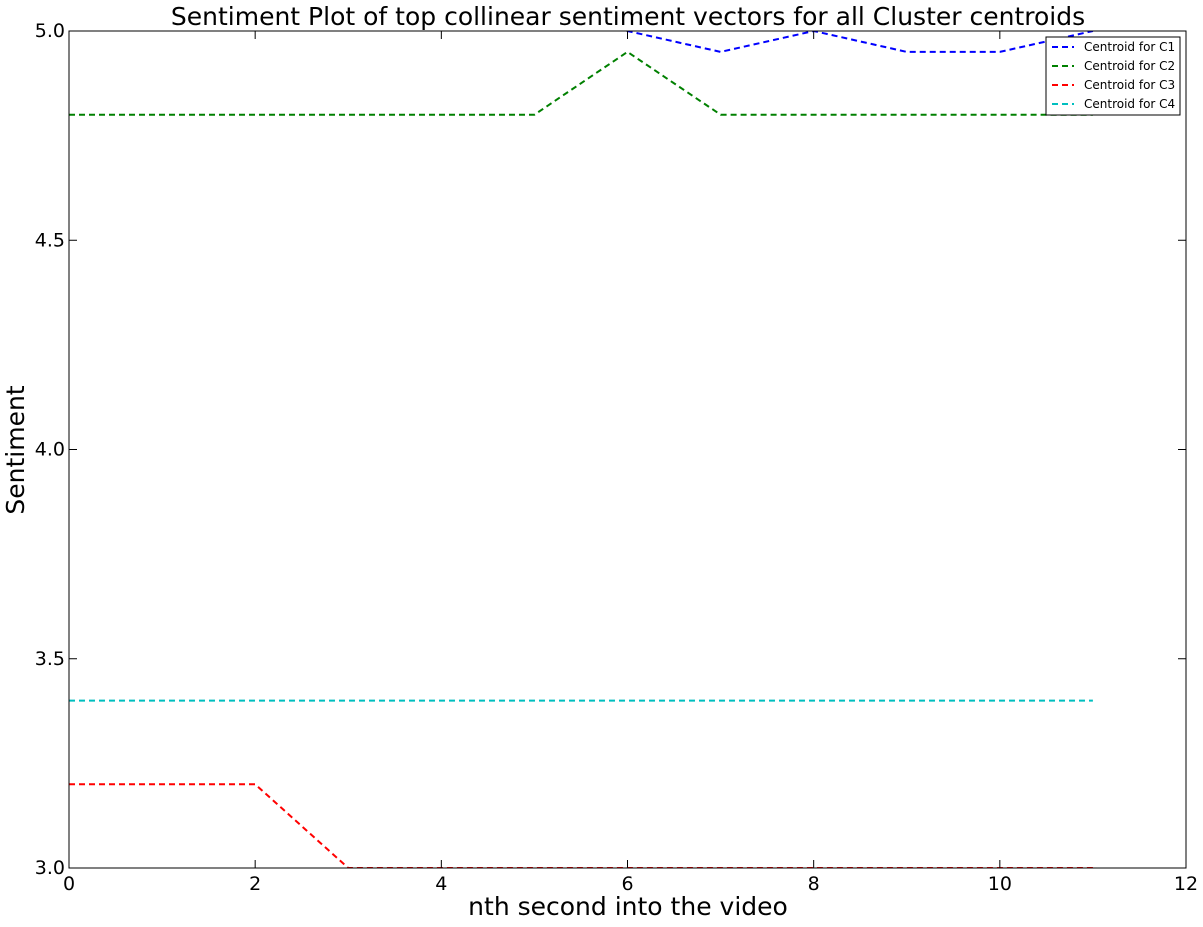 This screenshot has height=927, width=1203. What do you see at coordinates (441, 884) in the screenshot?
I see `x-tick-label: 4` at bounding box center [441, 884].